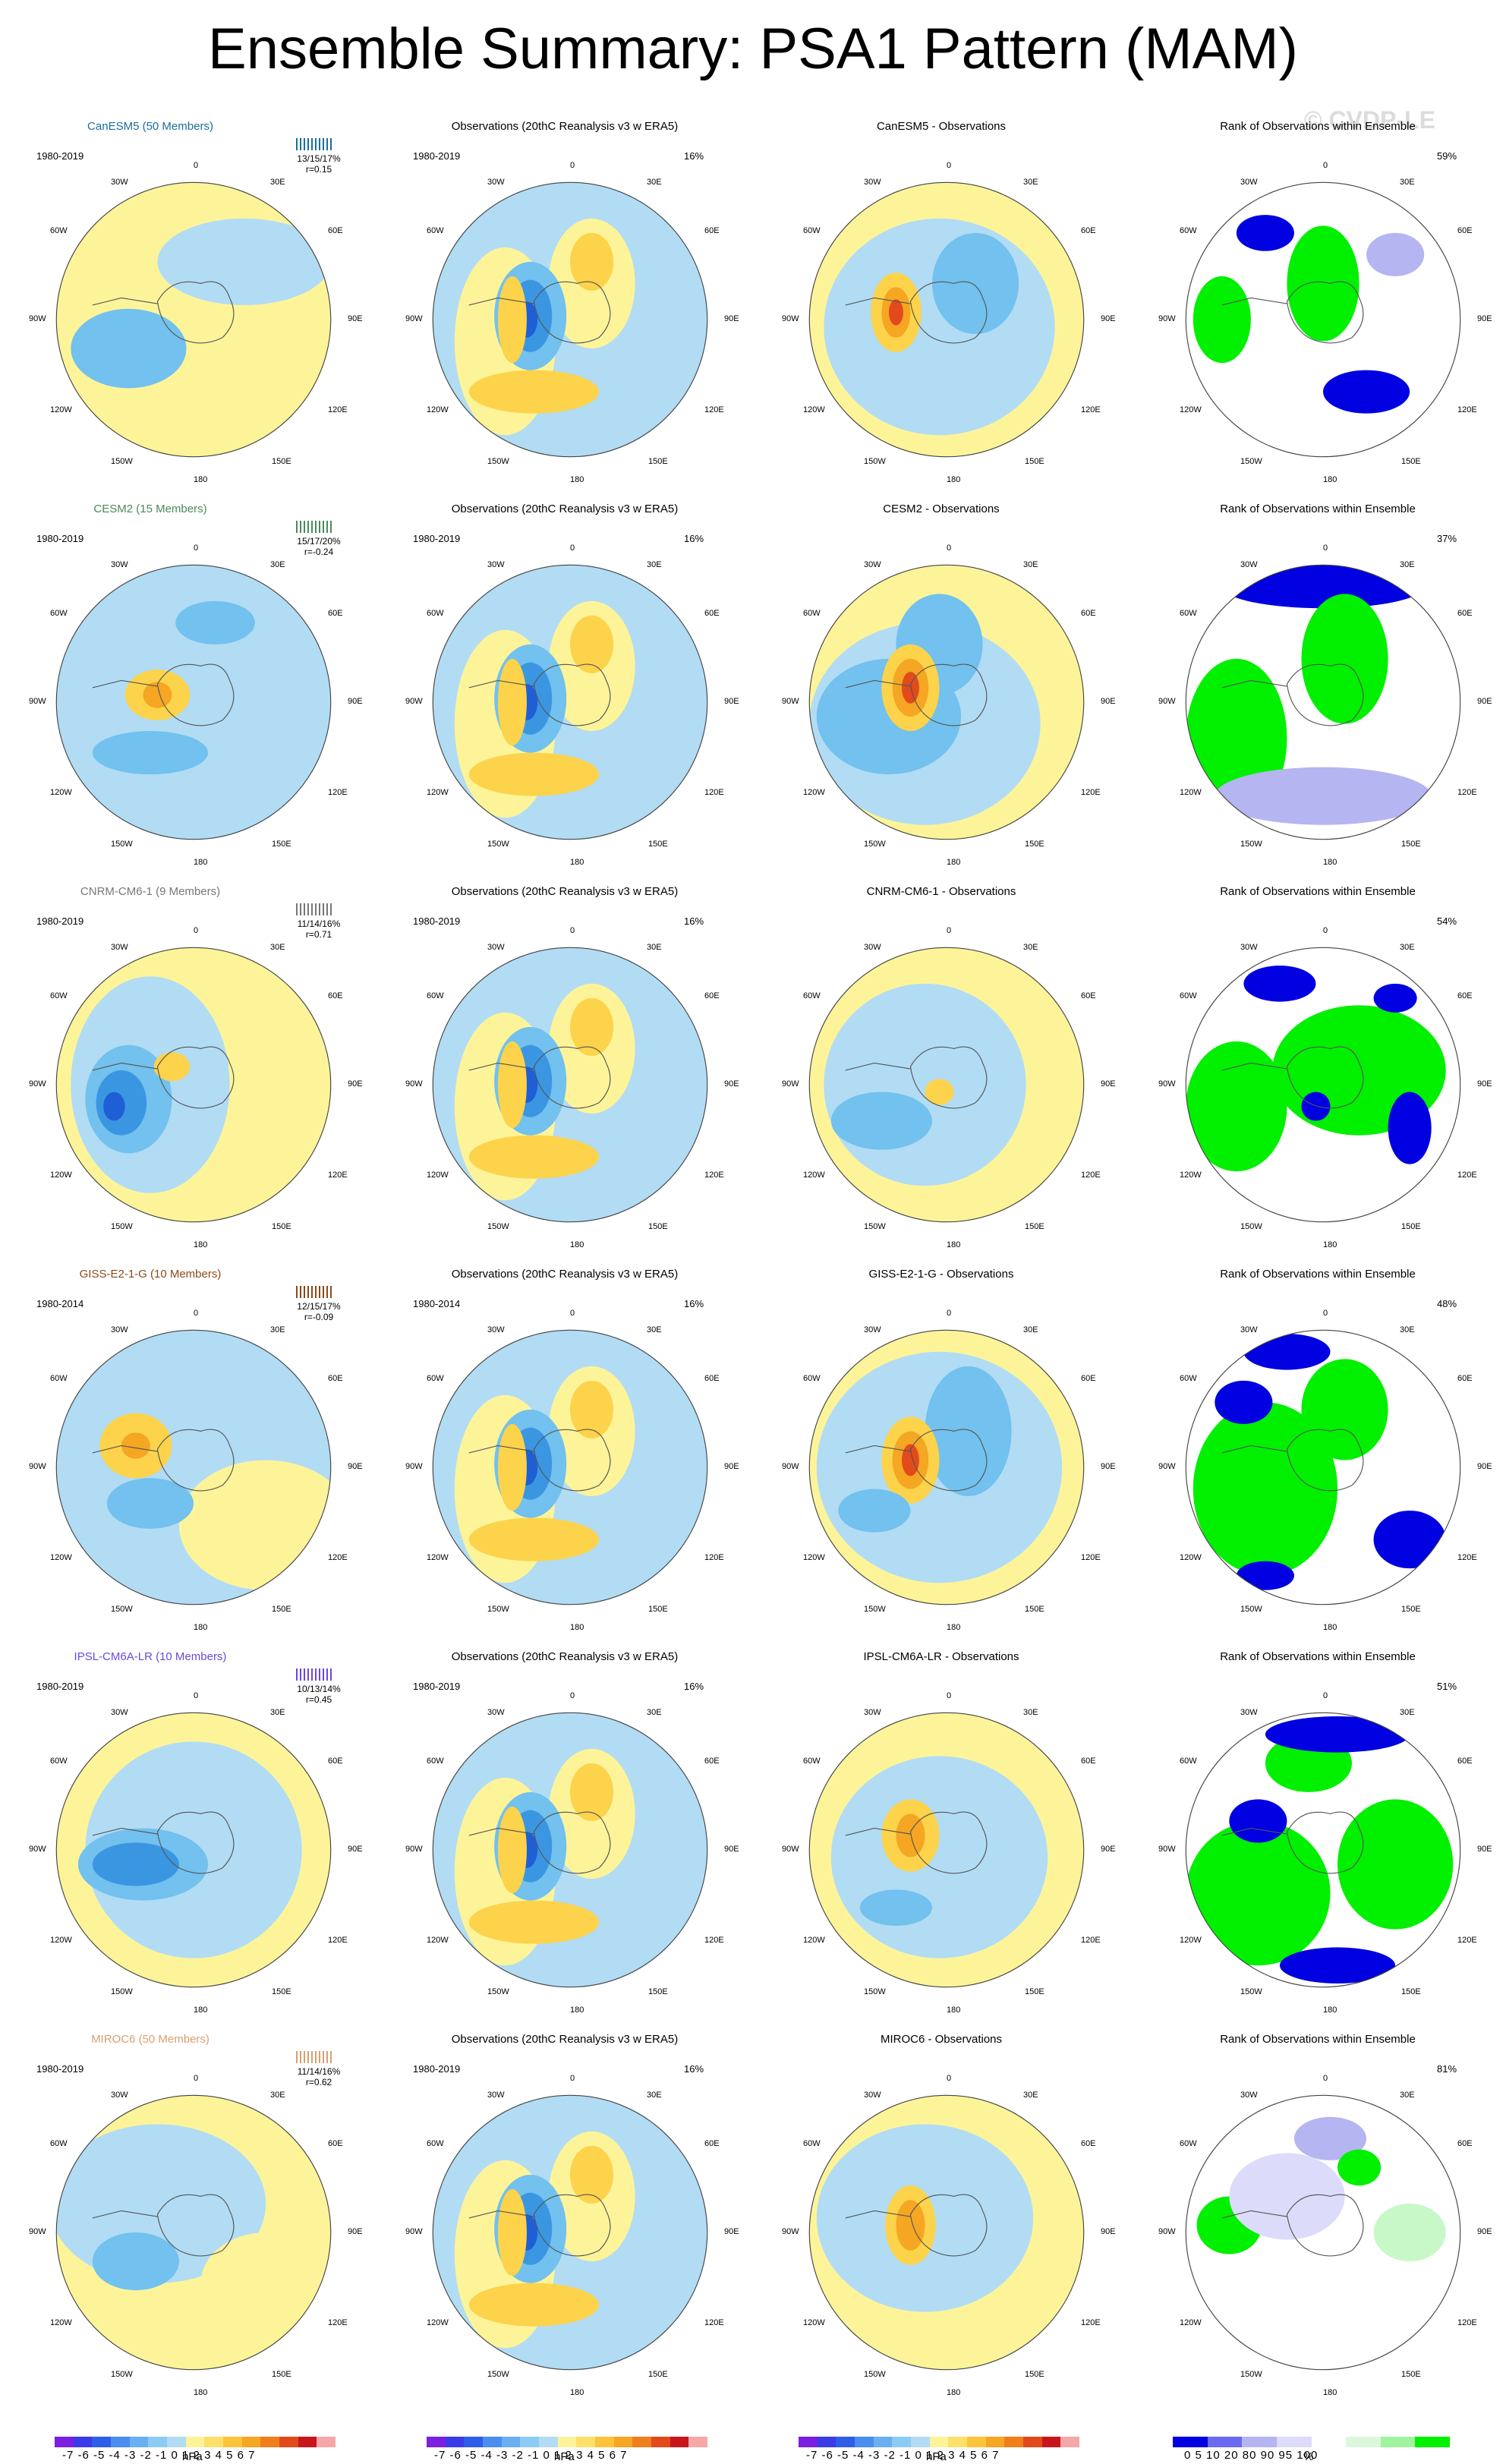 This screenshot has width=1506, height=2464. What do you see at coordinates (192, 2456) in the screenshot?
I see `colorbar-hpa-1-units: hPa` at bounding box center [192, 2456].